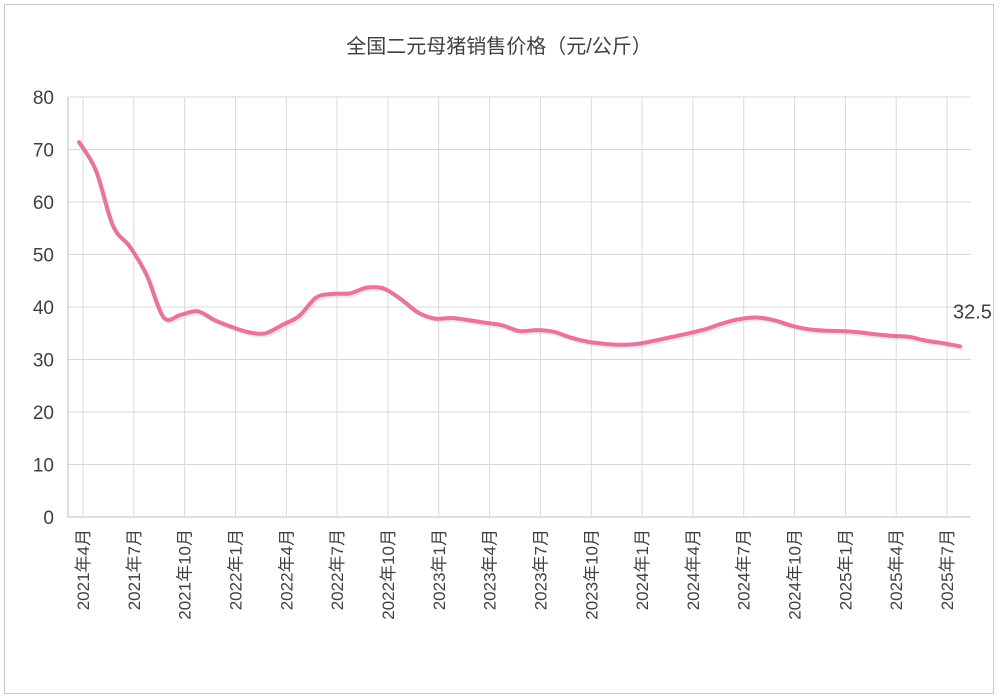  Describe the element at coordinates (947, 569) in the screenshot. I see `x-tick-label: 2025年7月` at that location.